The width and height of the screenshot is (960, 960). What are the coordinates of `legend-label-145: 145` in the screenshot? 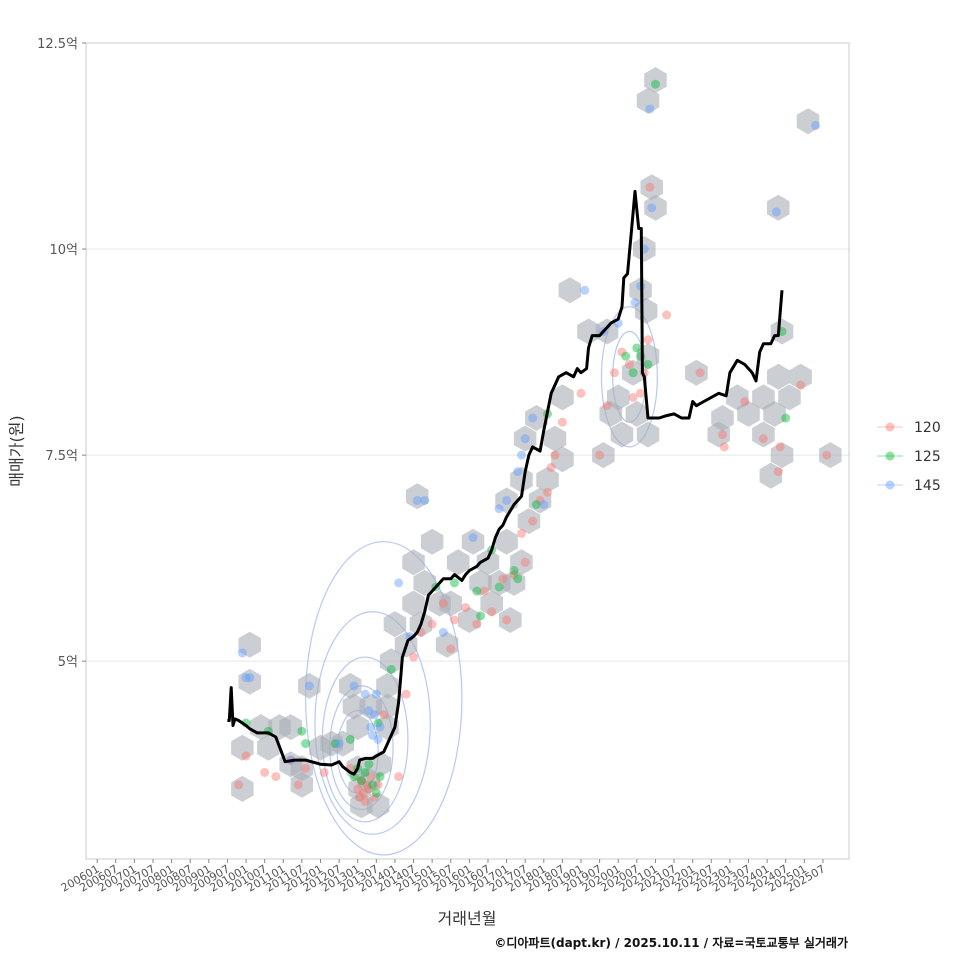 It's located at (927, 486).